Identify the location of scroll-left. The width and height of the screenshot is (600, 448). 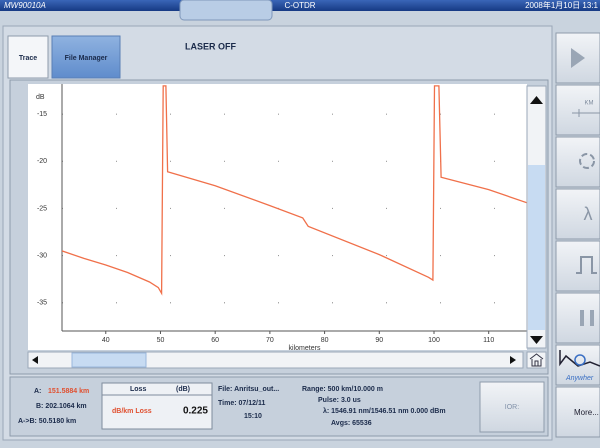
(35, 360).